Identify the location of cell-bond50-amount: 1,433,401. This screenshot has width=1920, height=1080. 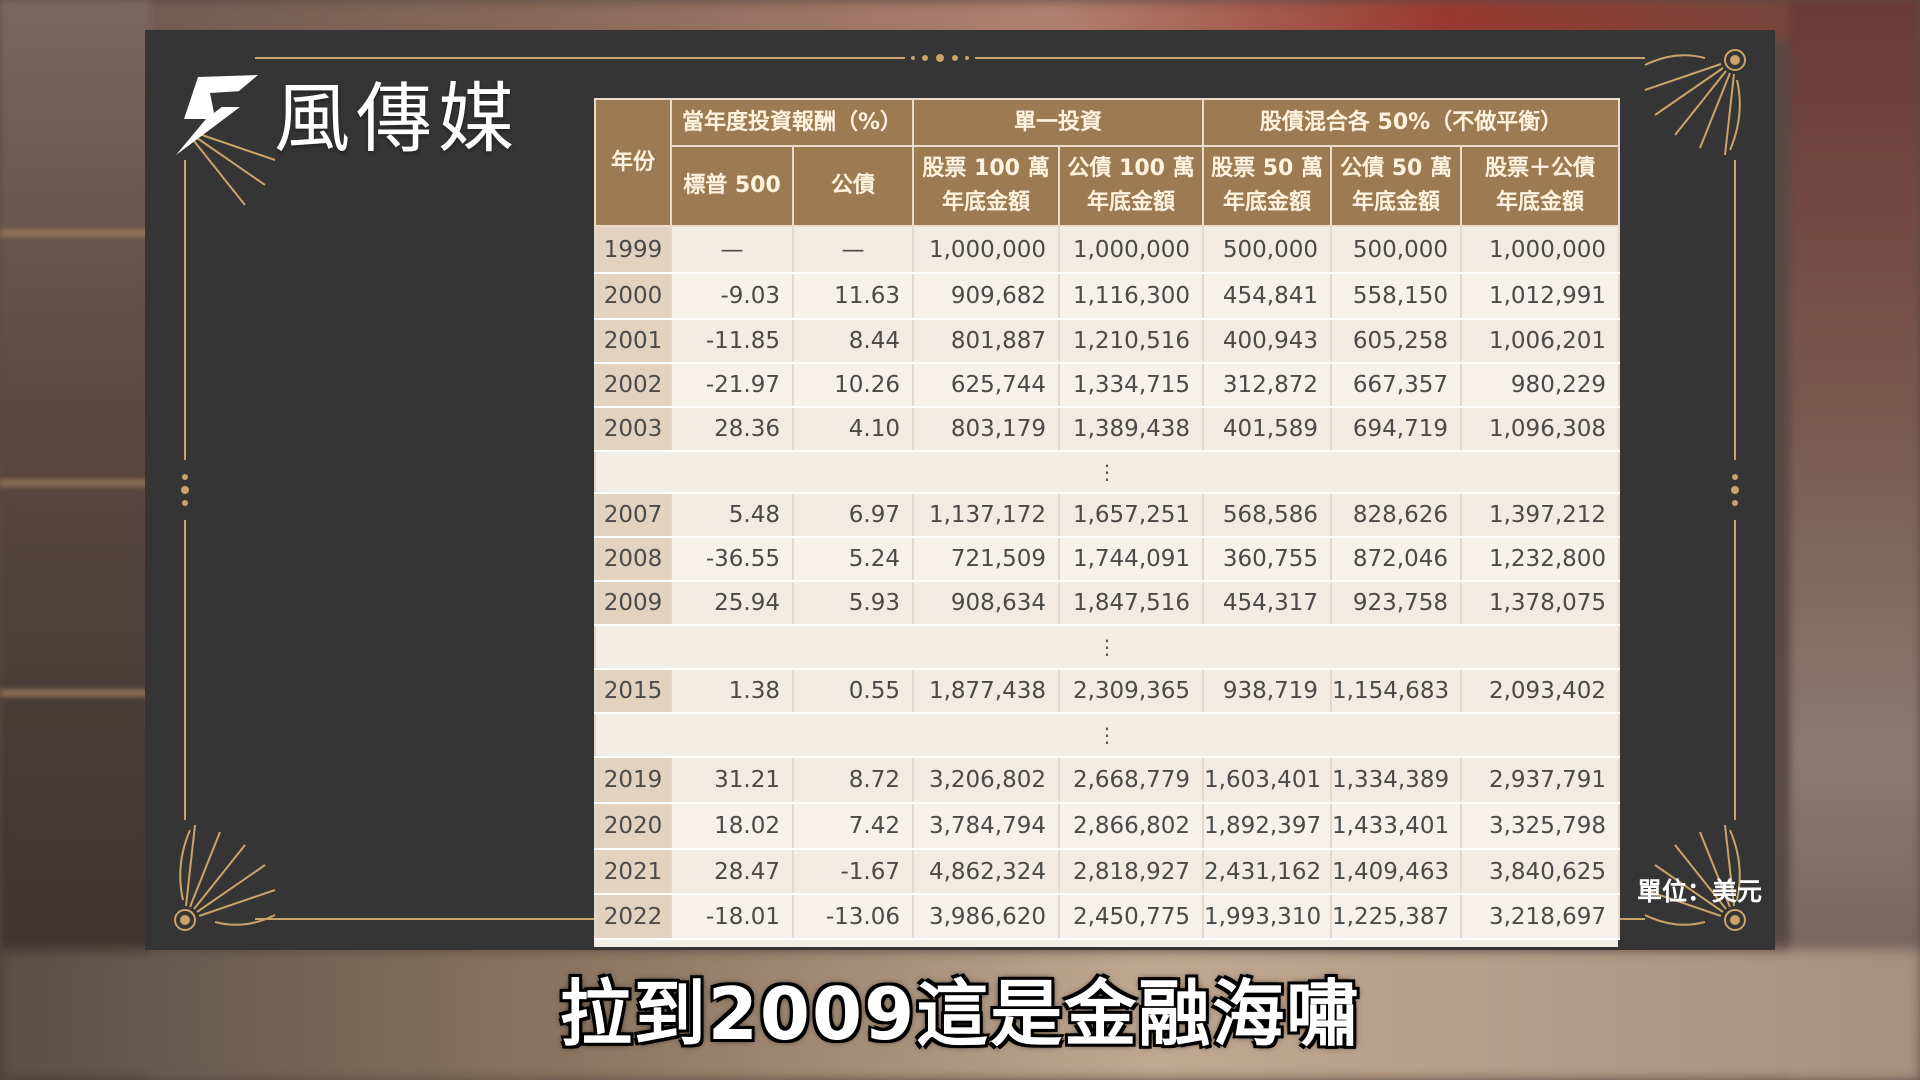
(1396, 826).